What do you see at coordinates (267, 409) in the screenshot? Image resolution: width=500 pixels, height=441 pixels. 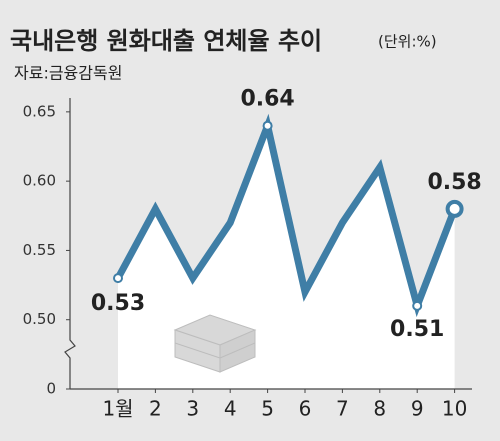 I see `x-tick-label: 5` at bounding box center [267, 409].